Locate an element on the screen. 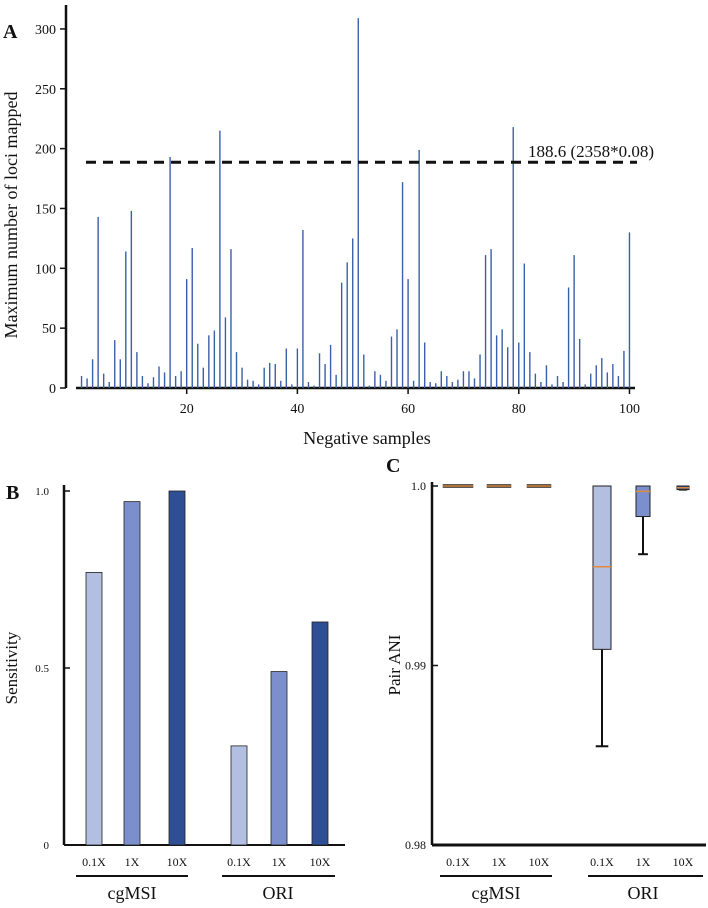  x-tick-label: 80 is located at coordinates (519, 409).